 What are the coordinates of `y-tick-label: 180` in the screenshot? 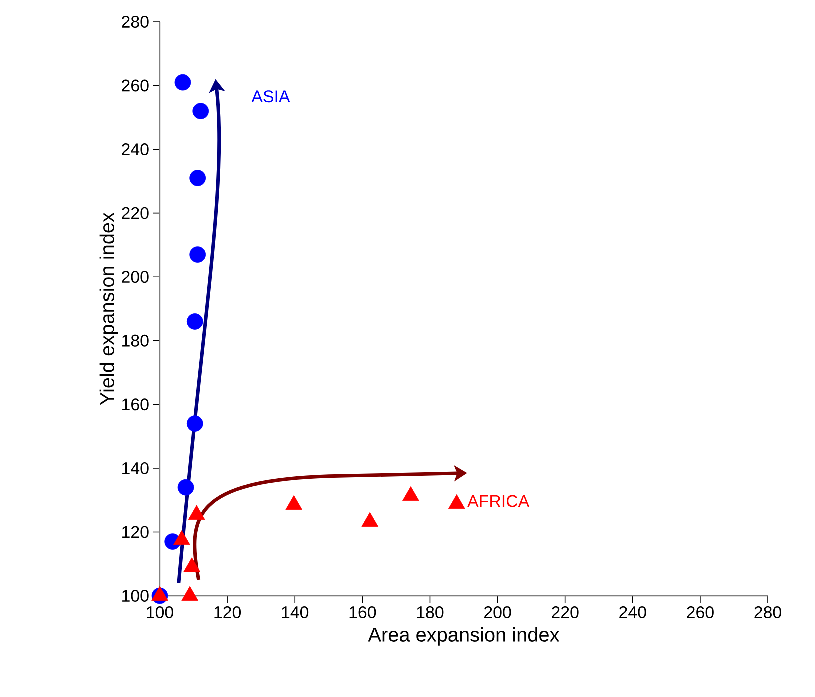 It's located at (135, 340).